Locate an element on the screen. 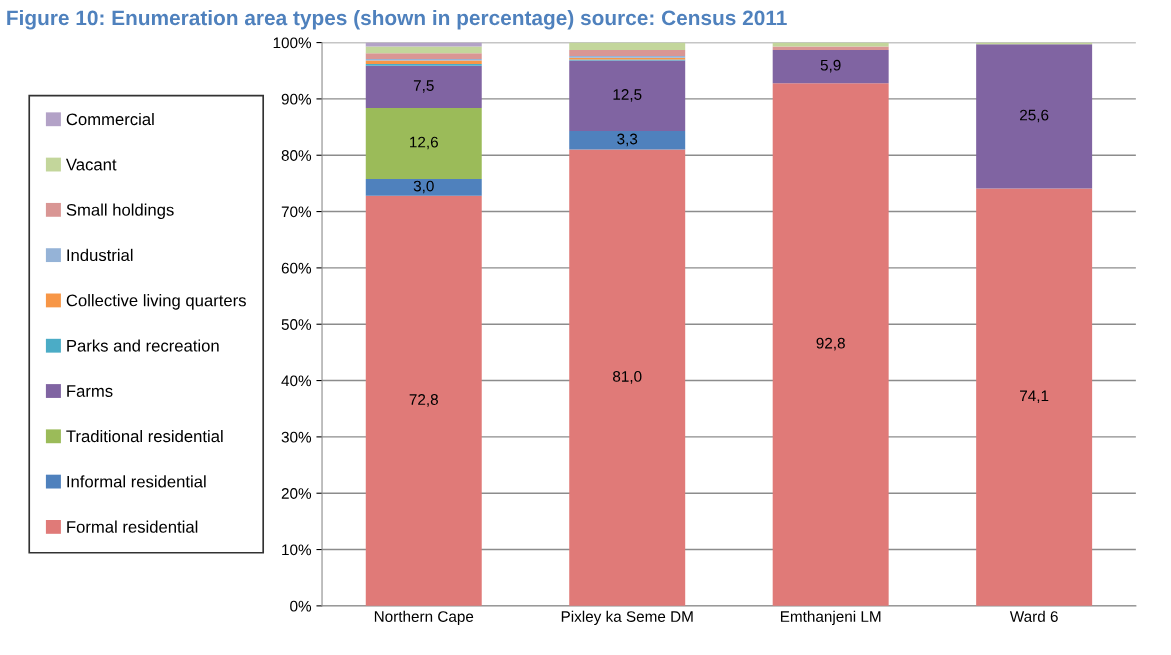 The height and width of the screenshot is (655, 1171). data-label: 72,8 is located at coordinates (423, 400).